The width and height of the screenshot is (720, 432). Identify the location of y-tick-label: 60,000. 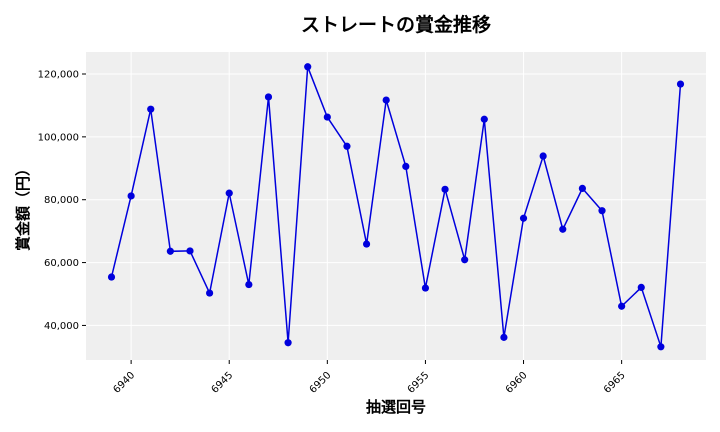
(61, 263).